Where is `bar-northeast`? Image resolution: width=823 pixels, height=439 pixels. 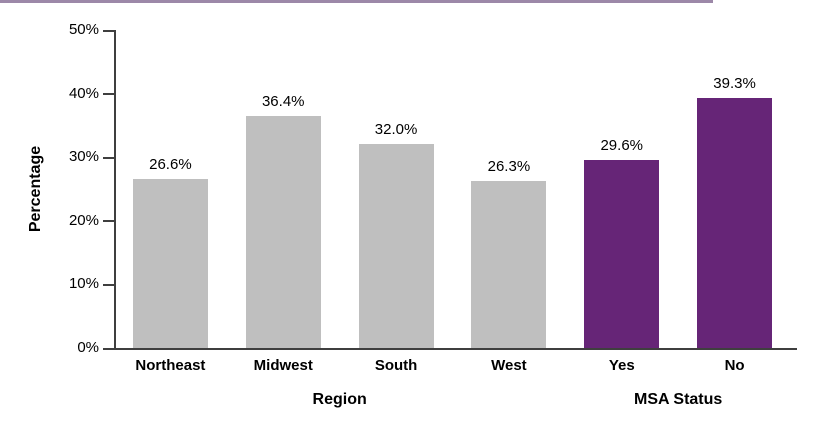 bar-northeast is located at coordinates (170, 263).